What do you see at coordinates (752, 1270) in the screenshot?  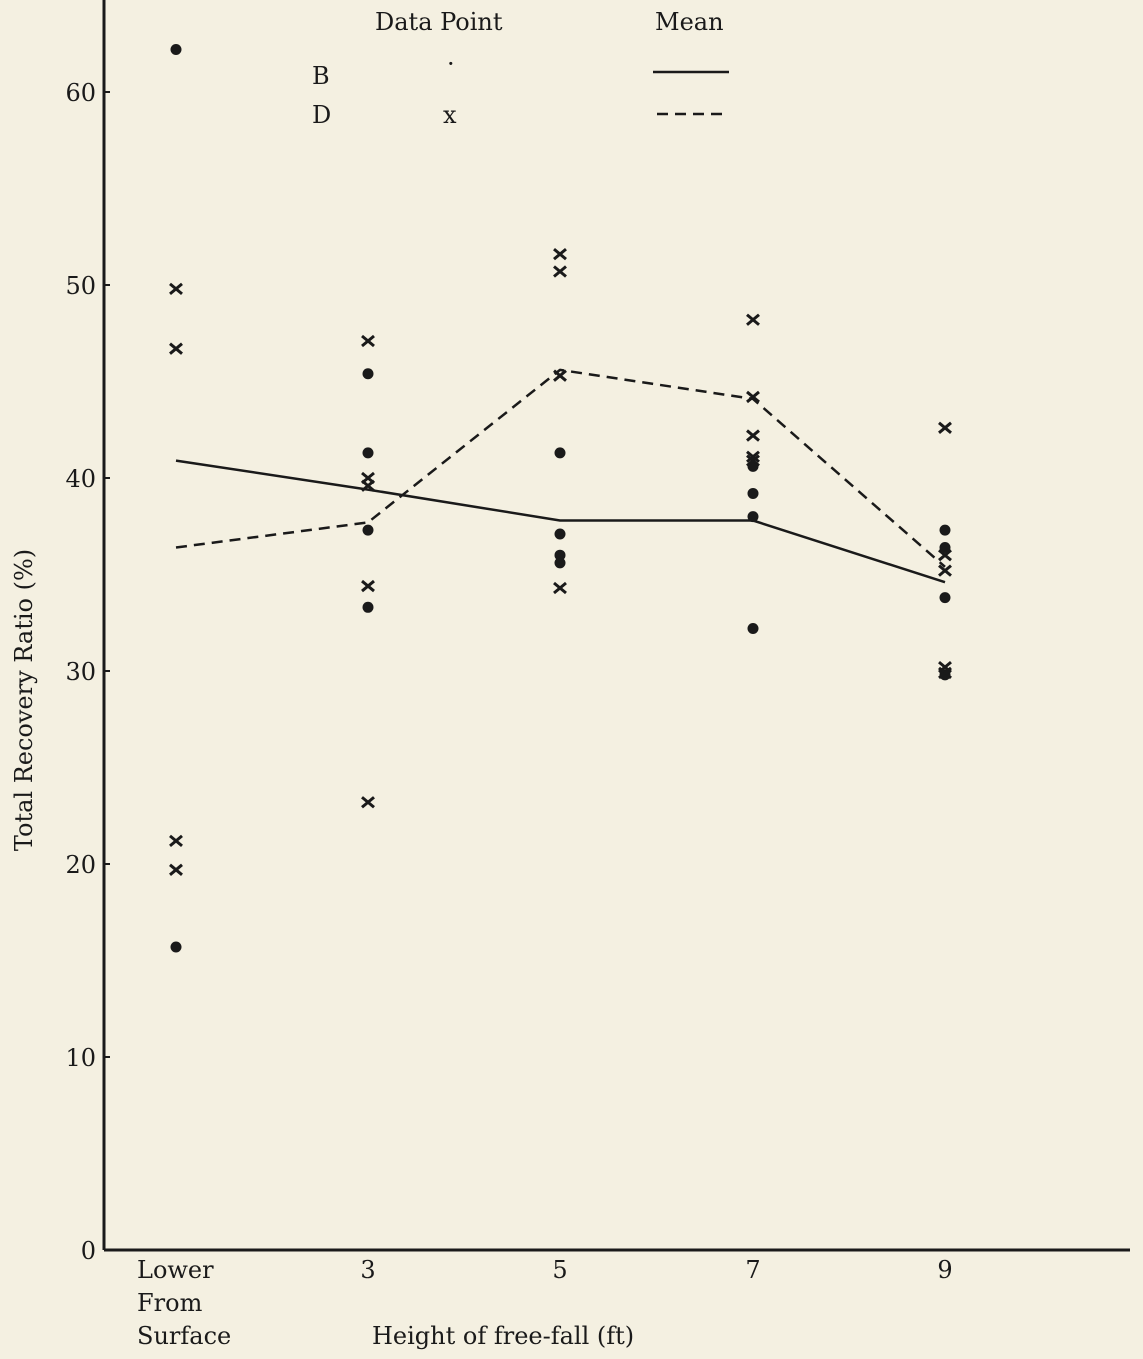 I see `x-tick-label-3: 7` at bounding box center [752, 1270].